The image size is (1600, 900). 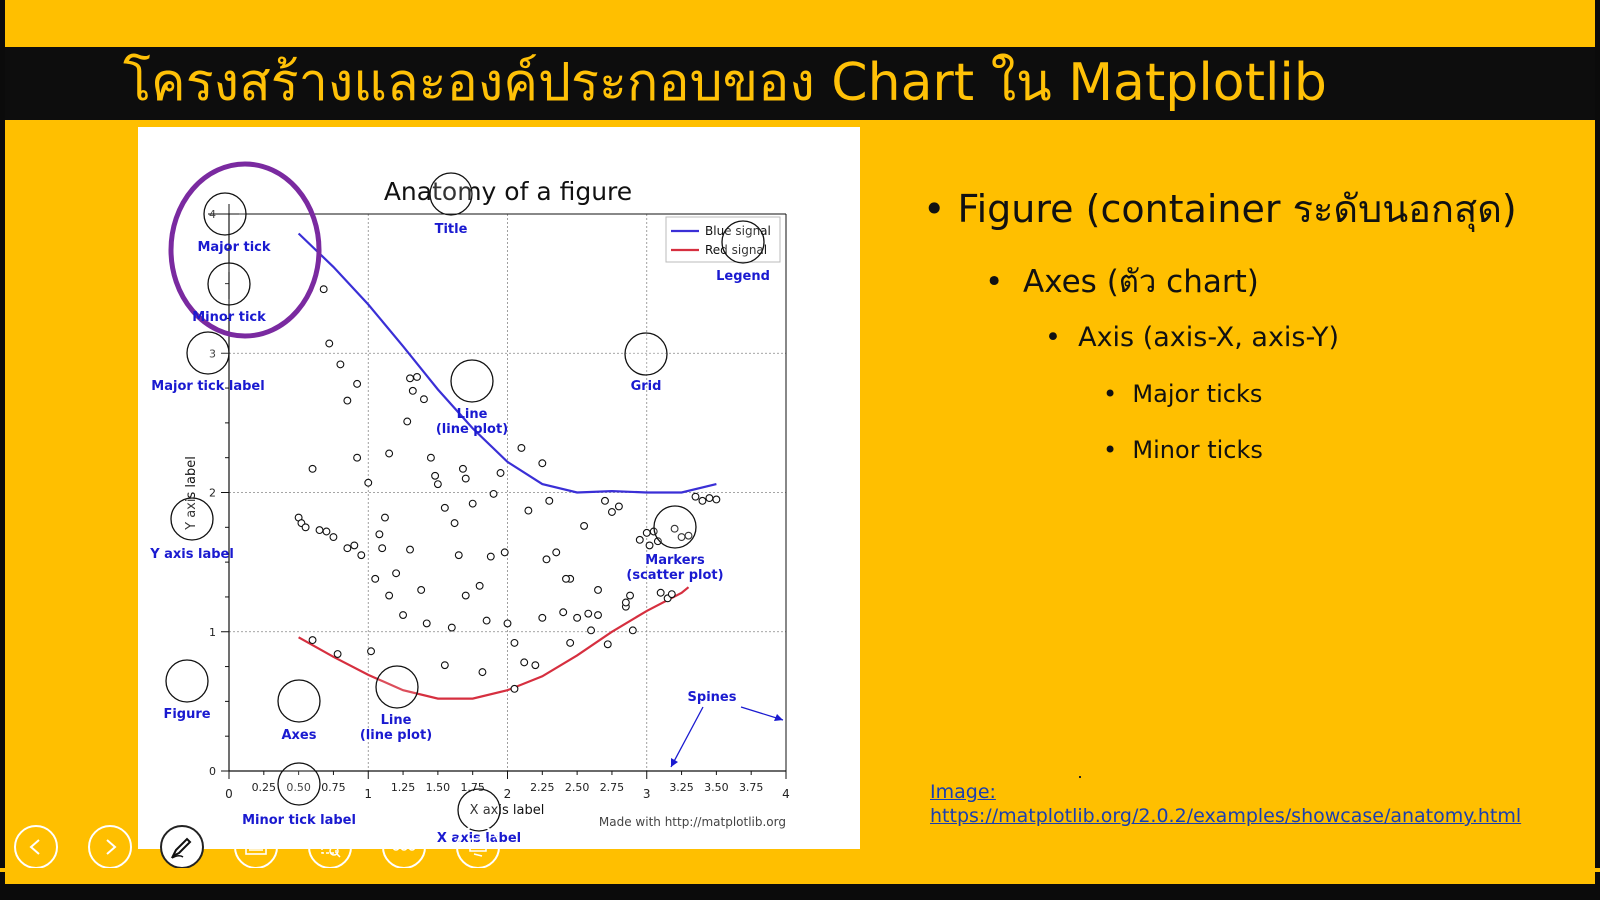 What do you see at coordinates (675, 527) in the screenshot?
I see `markers-circle` at bounding box center [675, 527].